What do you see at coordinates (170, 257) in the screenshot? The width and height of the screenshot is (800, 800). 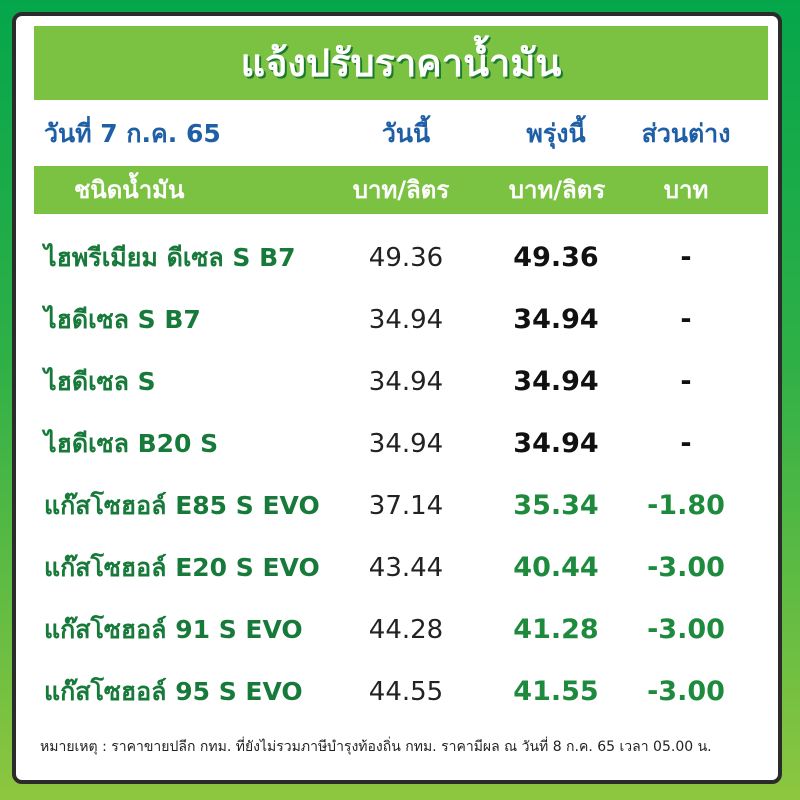 I see `cell-name: ไฮพรีเมียม ดีเซล S B7` at bounding box center [170, 257].